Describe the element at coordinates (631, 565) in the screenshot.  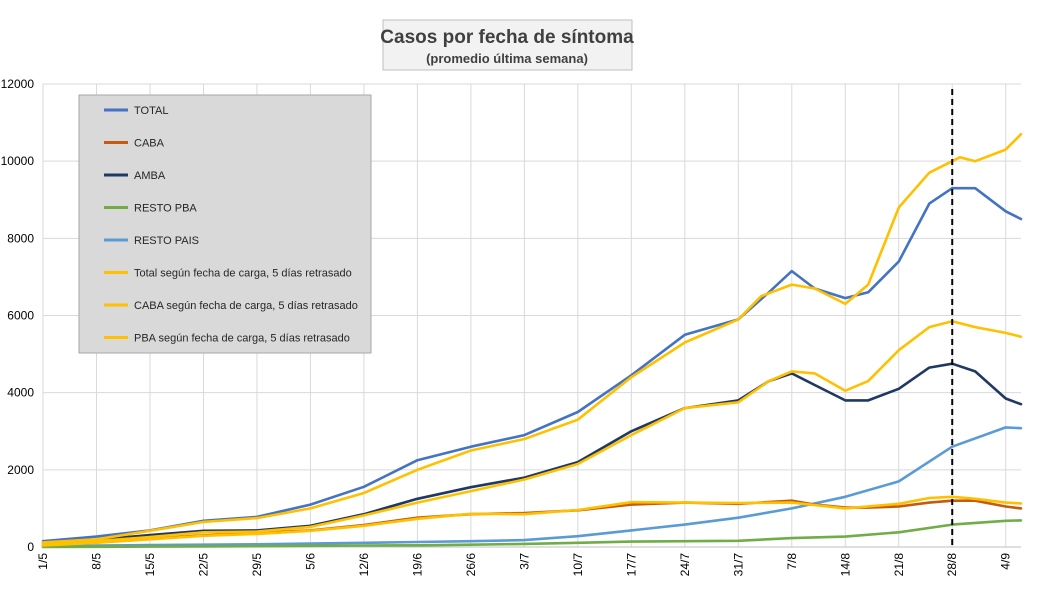
I see `x-tick-label: 17/7` at that location.